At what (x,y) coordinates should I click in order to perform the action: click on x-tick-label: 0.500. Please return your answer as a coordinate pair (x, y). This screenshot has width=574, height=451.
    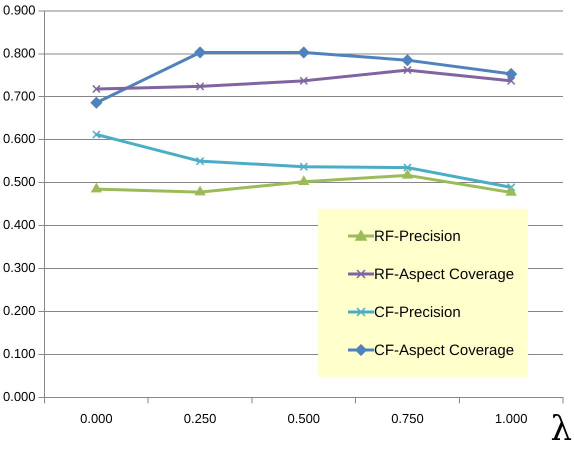
    Looking at the image, I should click on (303, 418).